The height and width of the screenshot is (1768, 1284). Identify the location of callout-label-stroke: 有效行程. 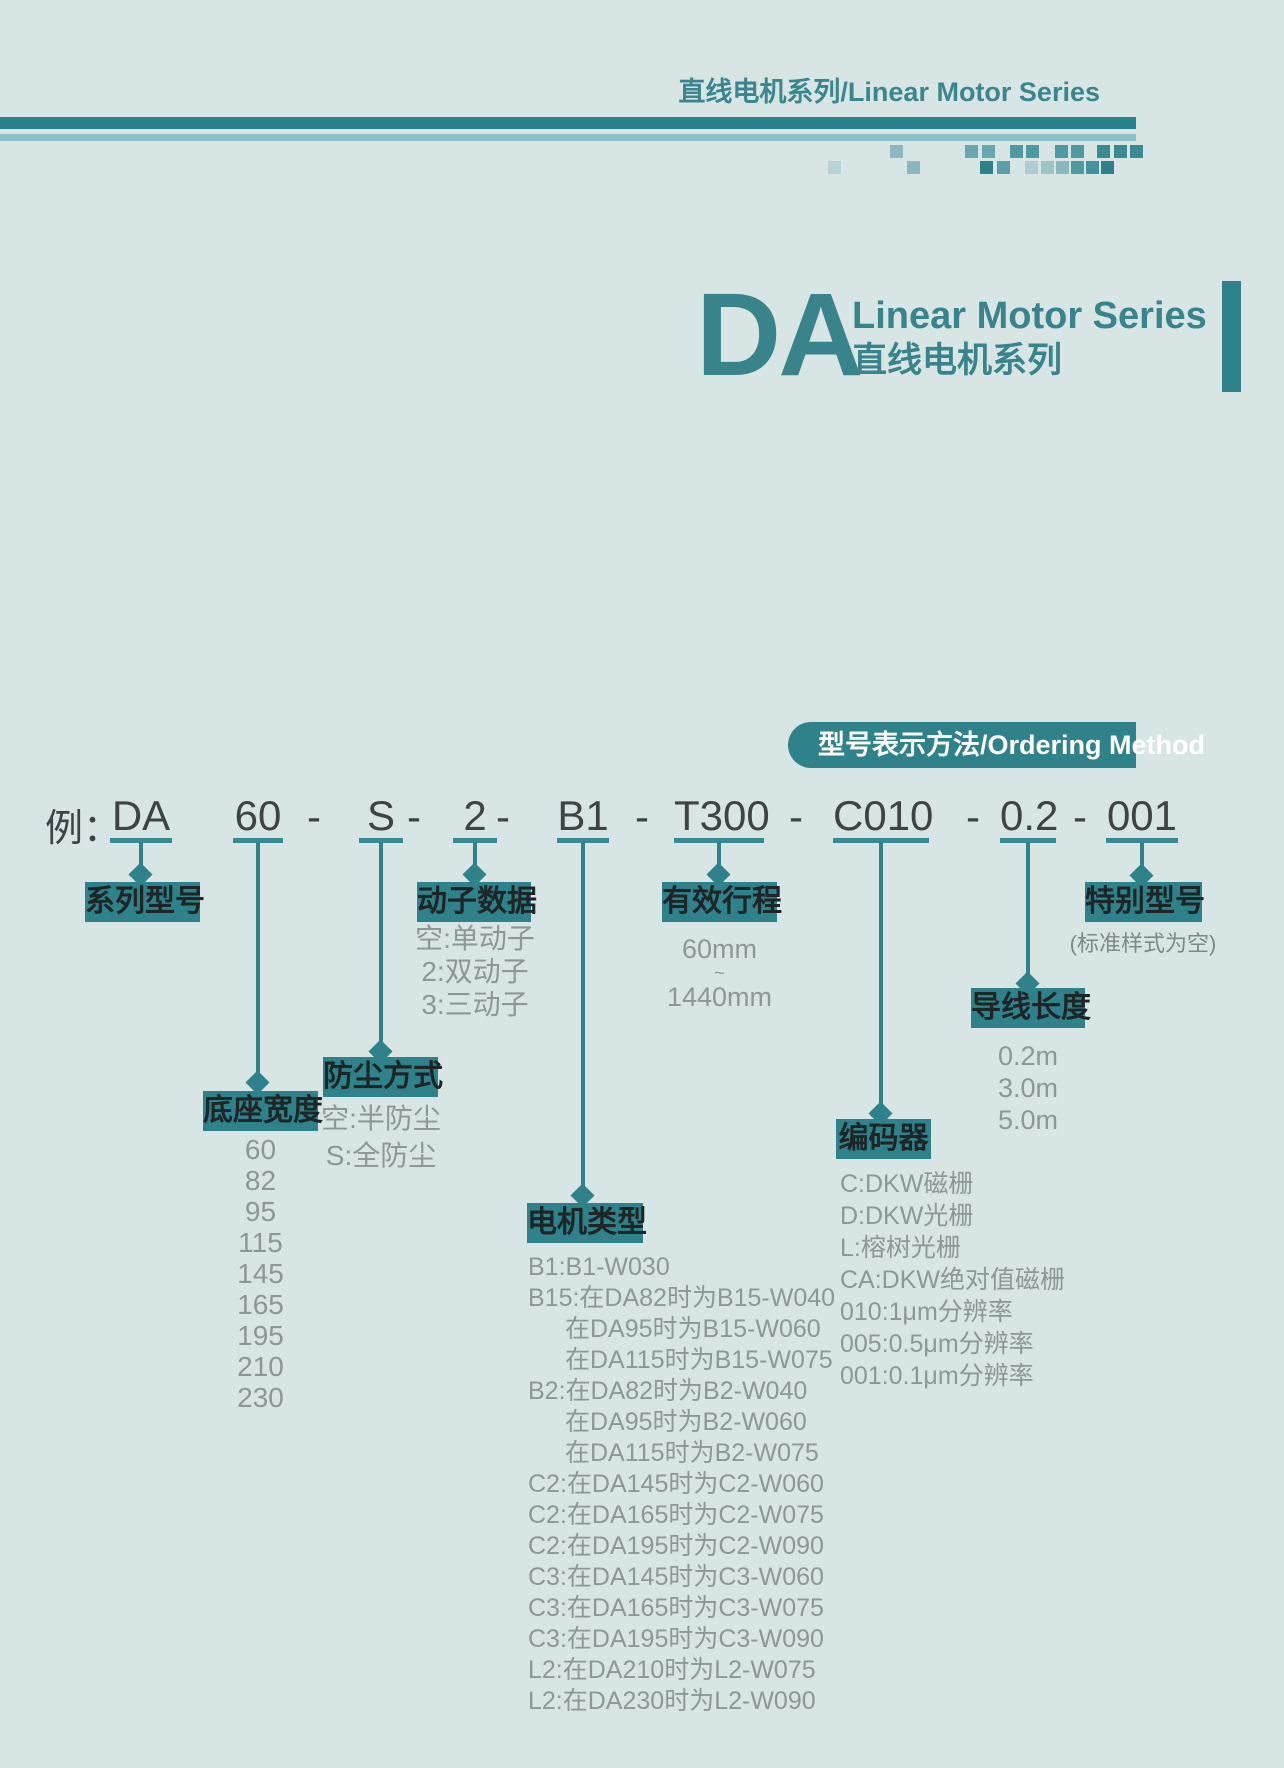
(722, 902).